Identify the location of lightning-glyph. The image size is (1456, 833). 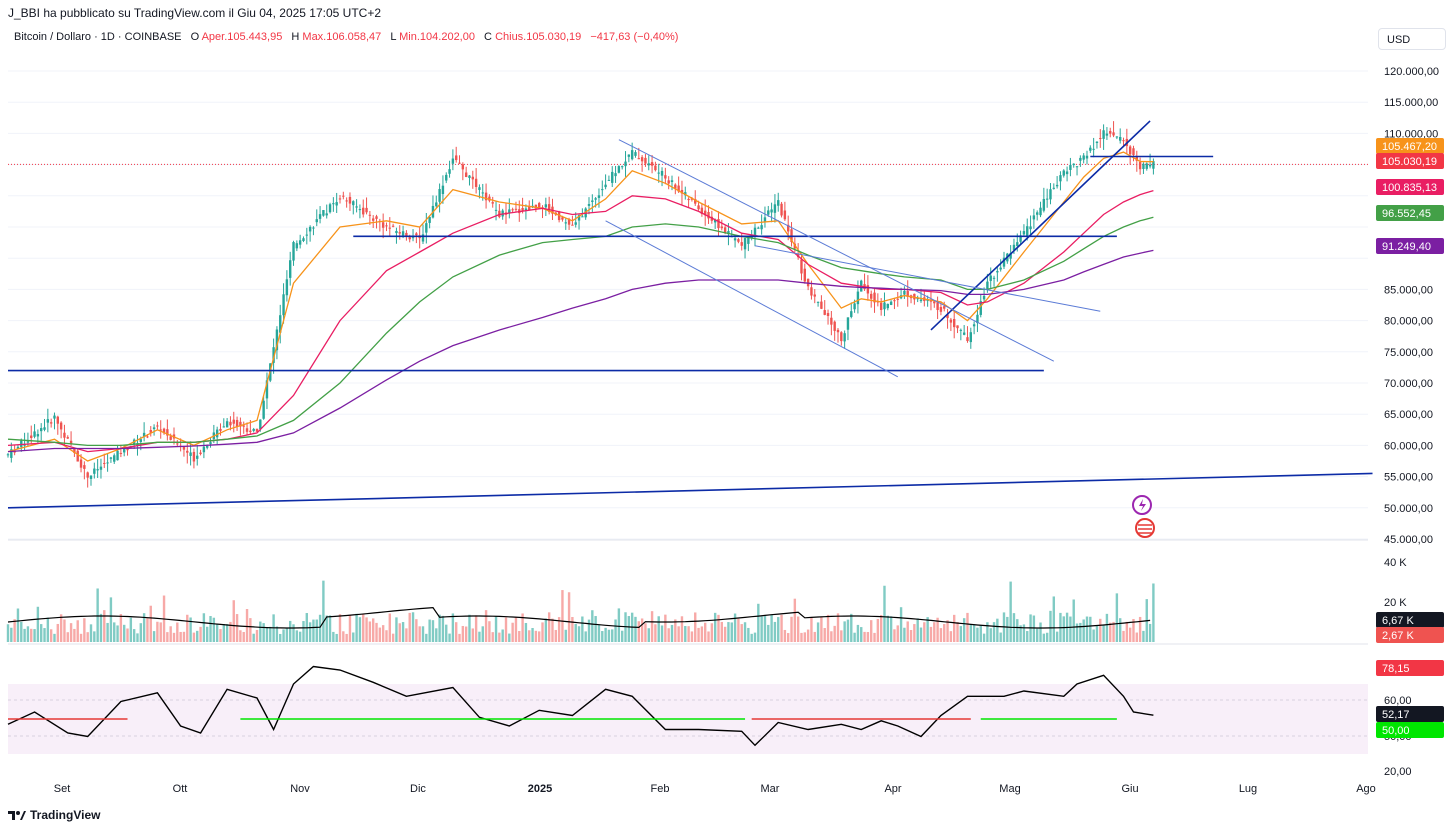
(1142, 505).